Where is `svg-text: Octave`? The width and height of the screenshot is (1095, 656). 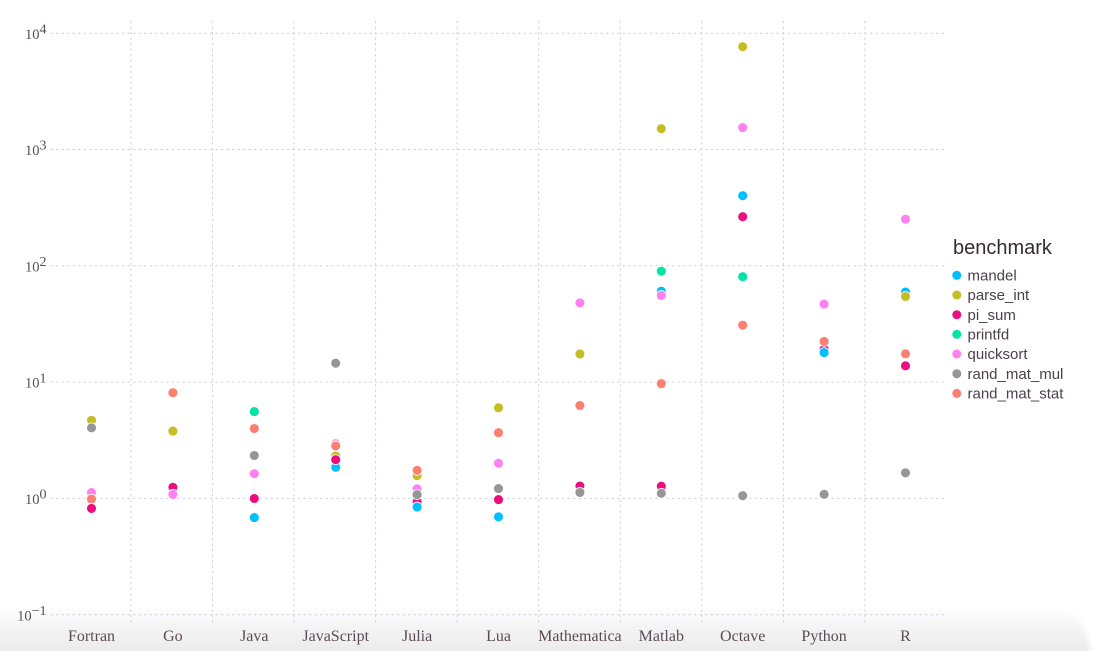 svg-text: Octave is located at coordinates (742, 636).